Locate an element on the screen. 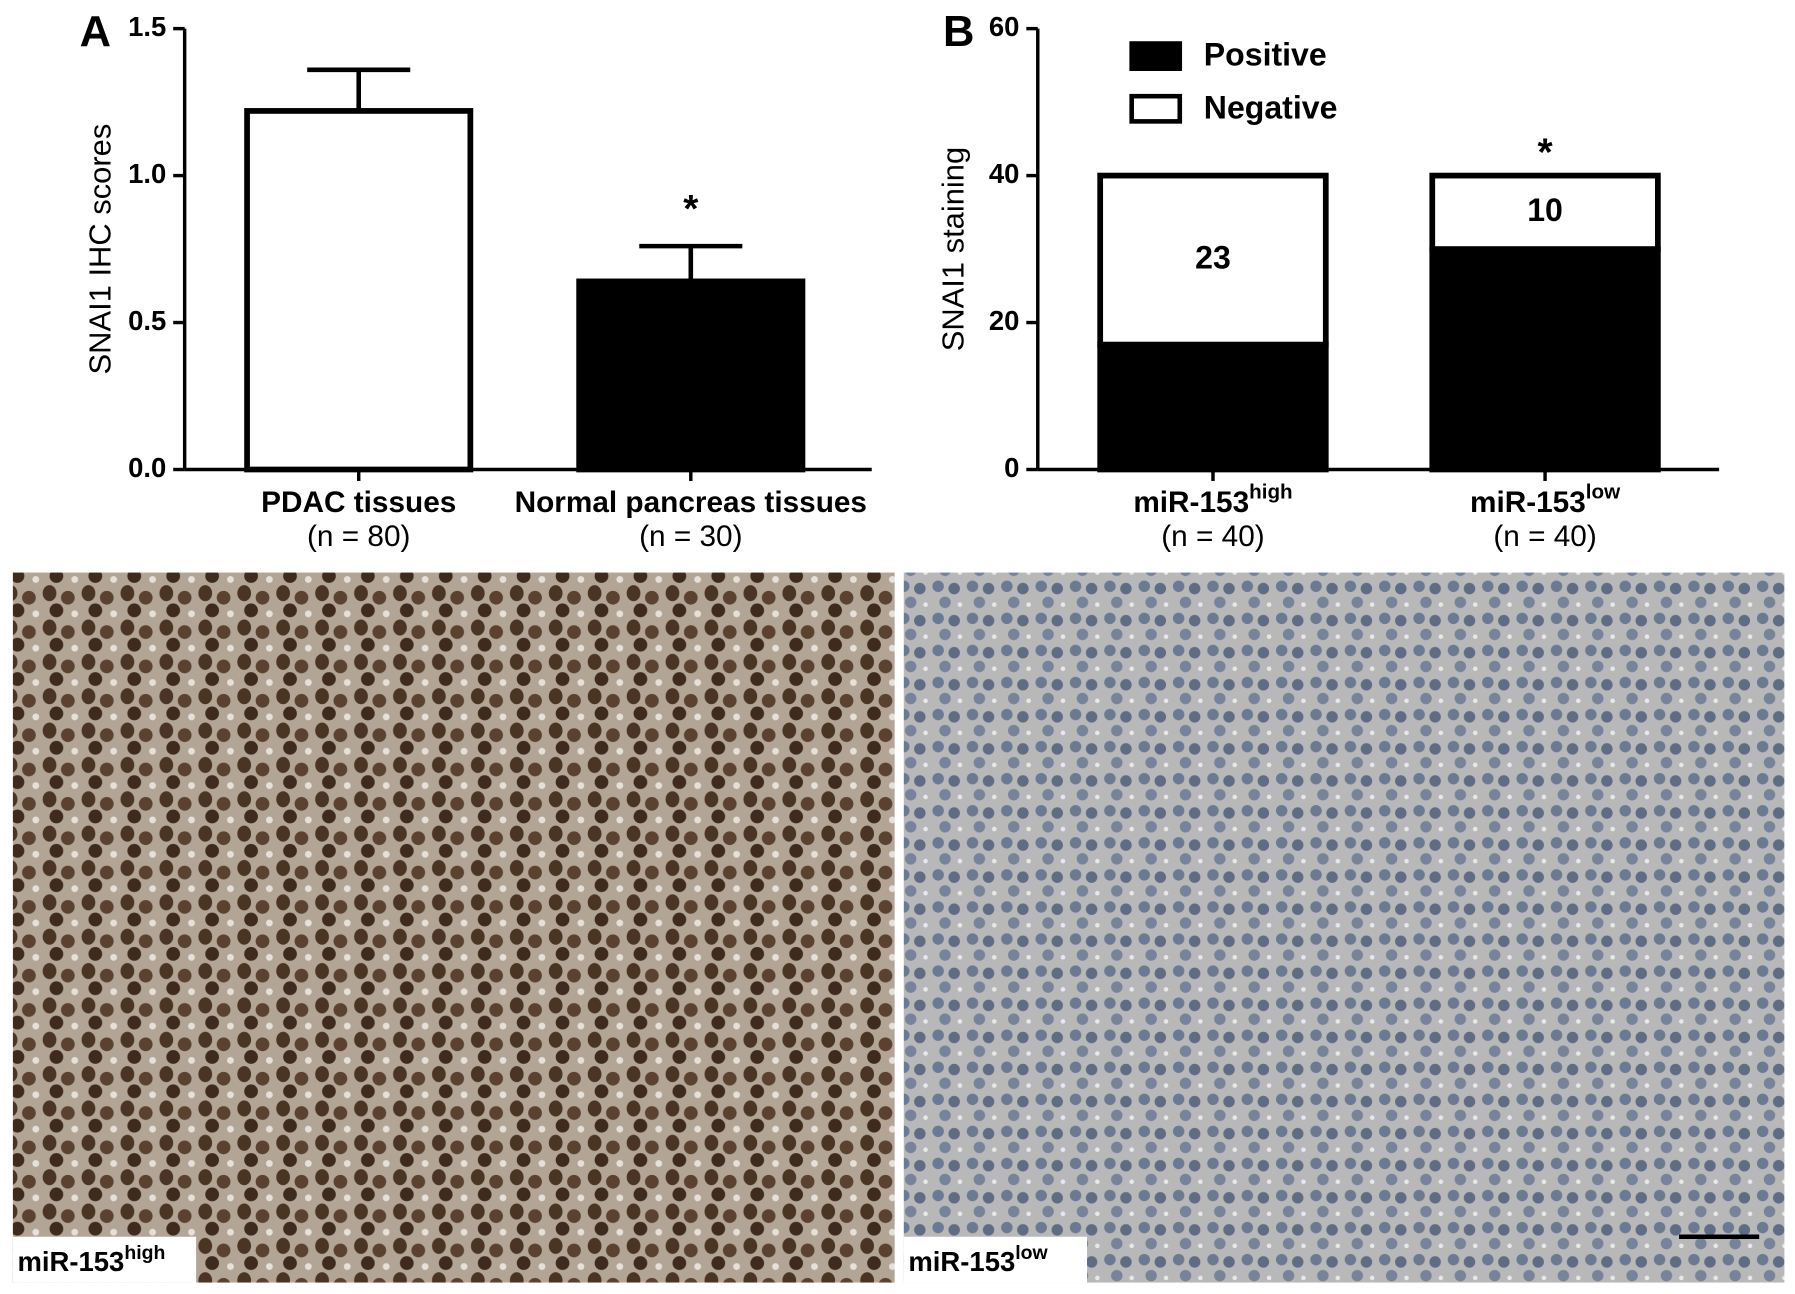 This screenshot has width=1795, height=1294. category-superscript: low is located at coordinates (1603, 492).